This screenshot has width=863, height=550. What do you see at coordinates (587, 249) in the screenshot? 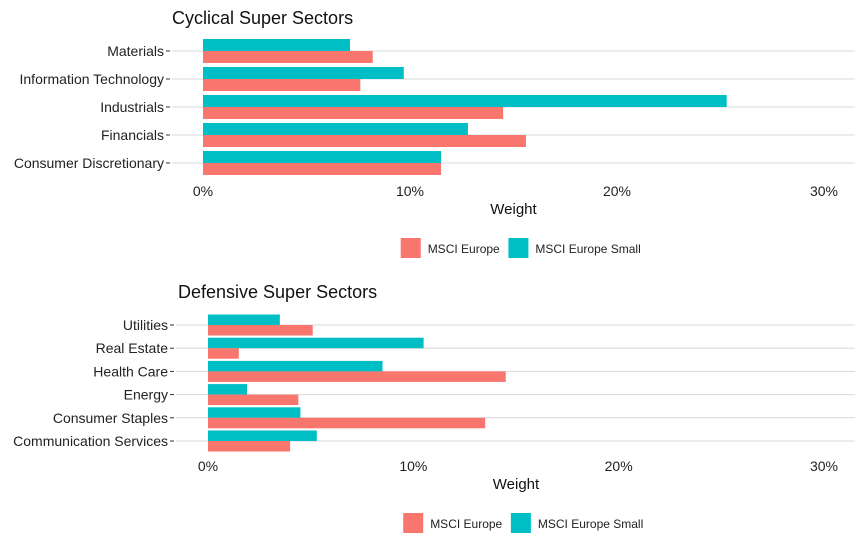
I see `panel-1-legend-label-msci-europe-small: MSCI Europe Small` at bounding box center [587, 249].